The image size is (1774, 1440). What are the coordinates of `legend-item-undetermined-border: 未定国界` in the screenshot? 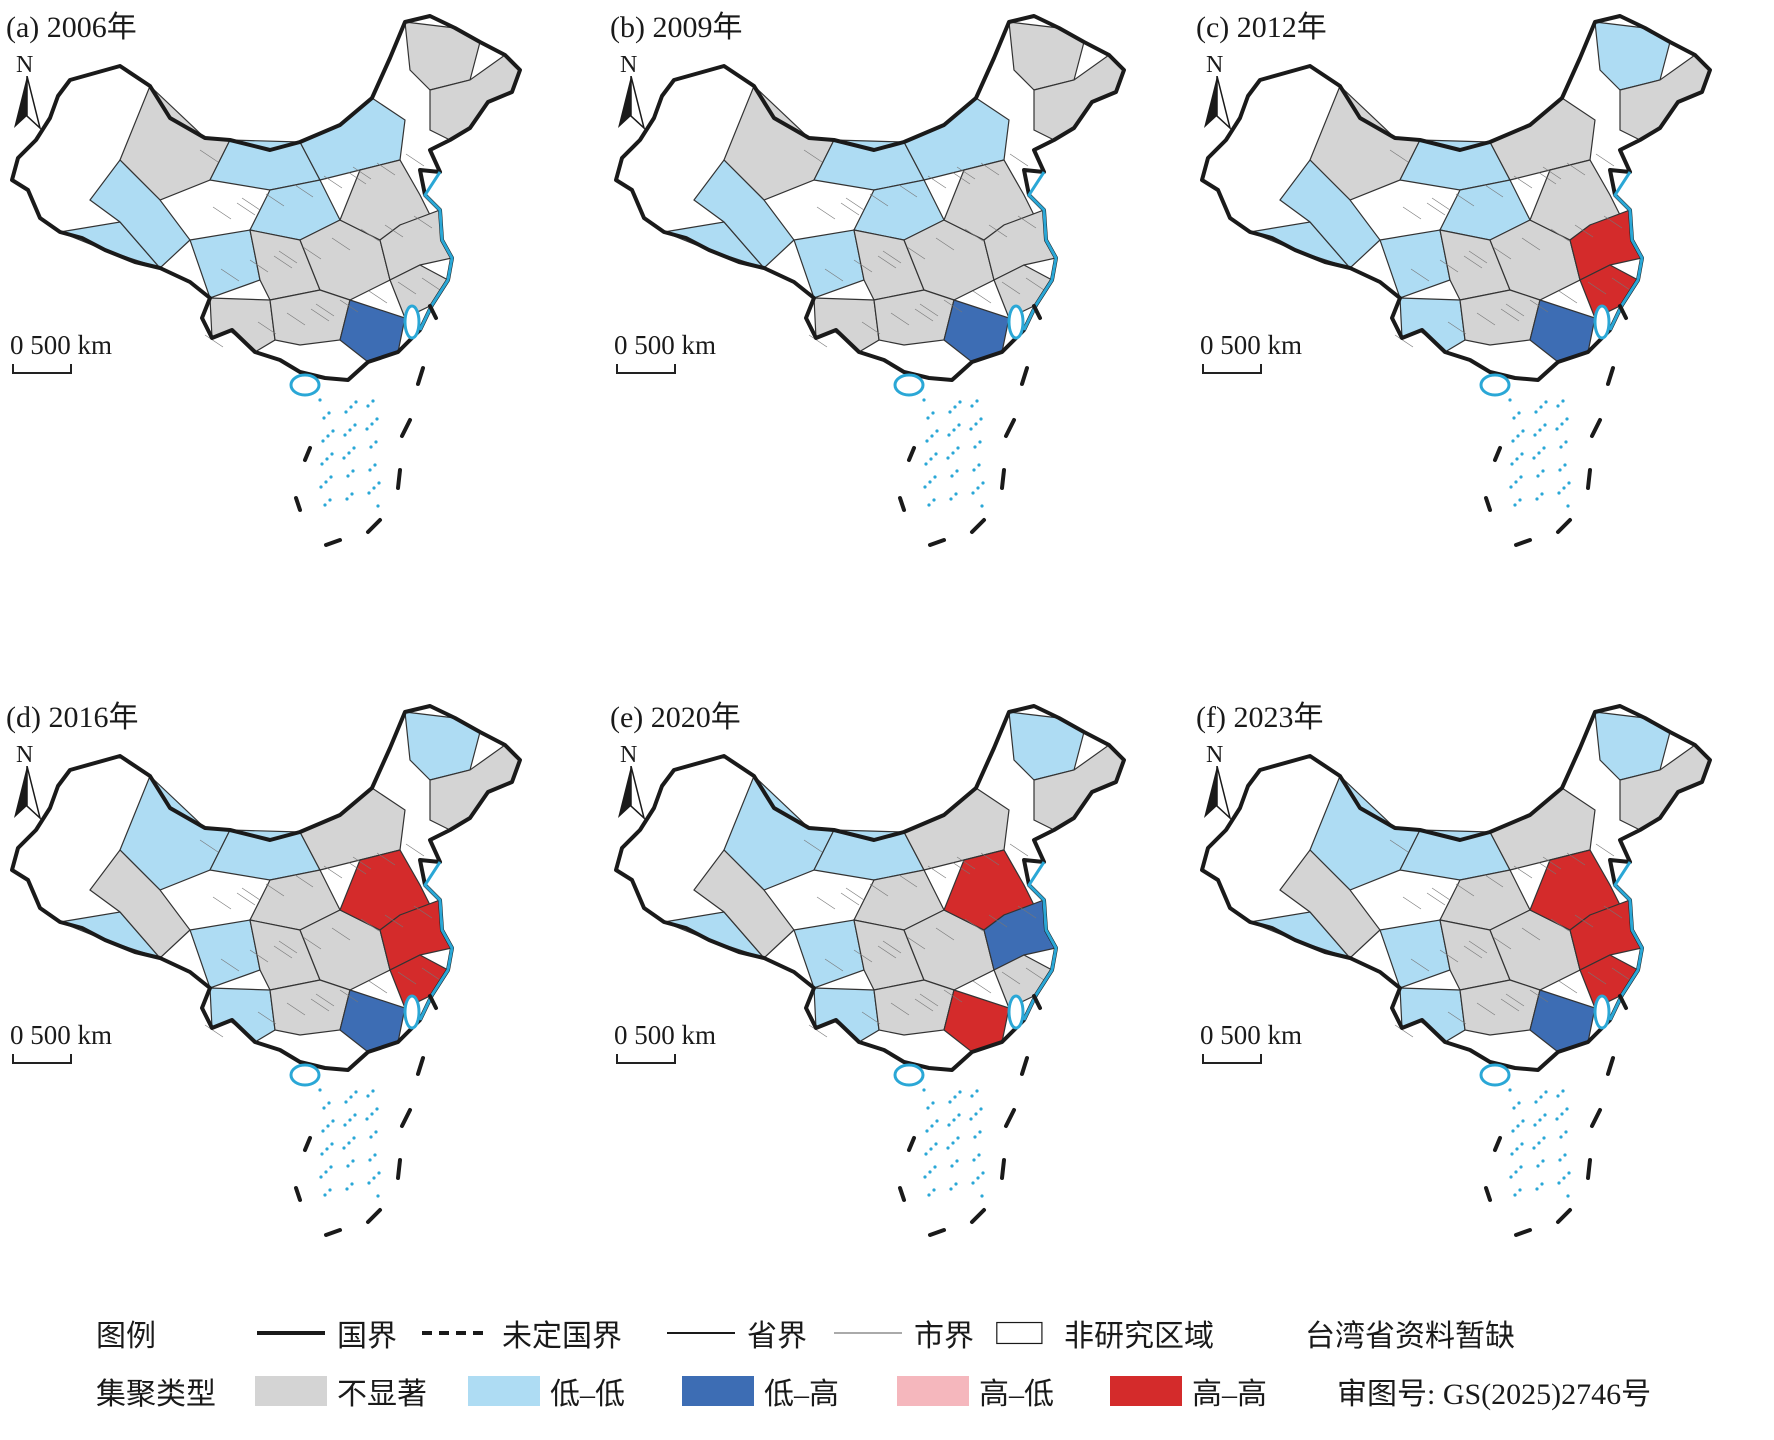 It's located at (521, 1333).